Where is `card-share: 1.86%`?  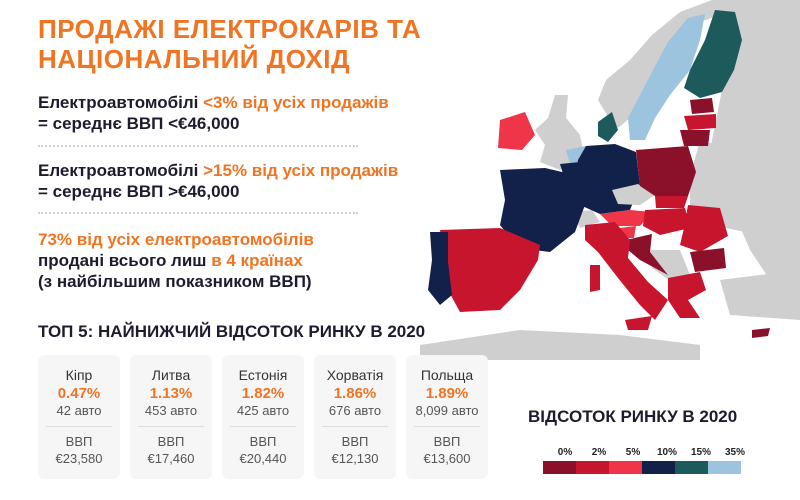
card-share: 1.86% is located at coordinates (355, 393).